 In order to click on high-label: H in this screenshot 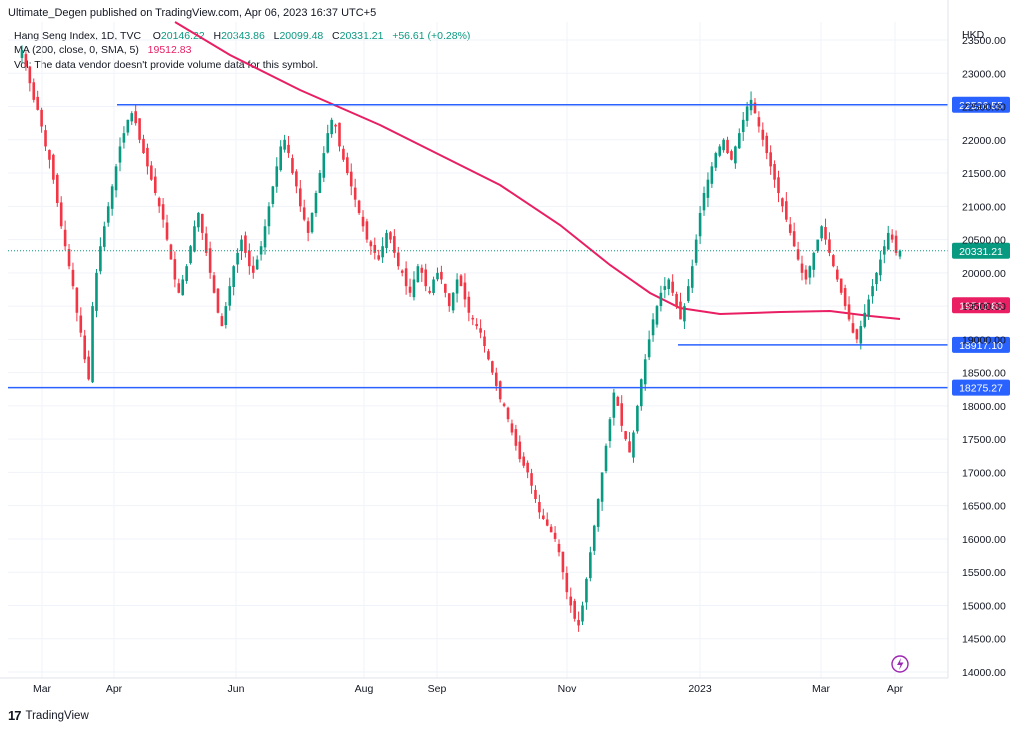, I will do `click(217, 36)`.